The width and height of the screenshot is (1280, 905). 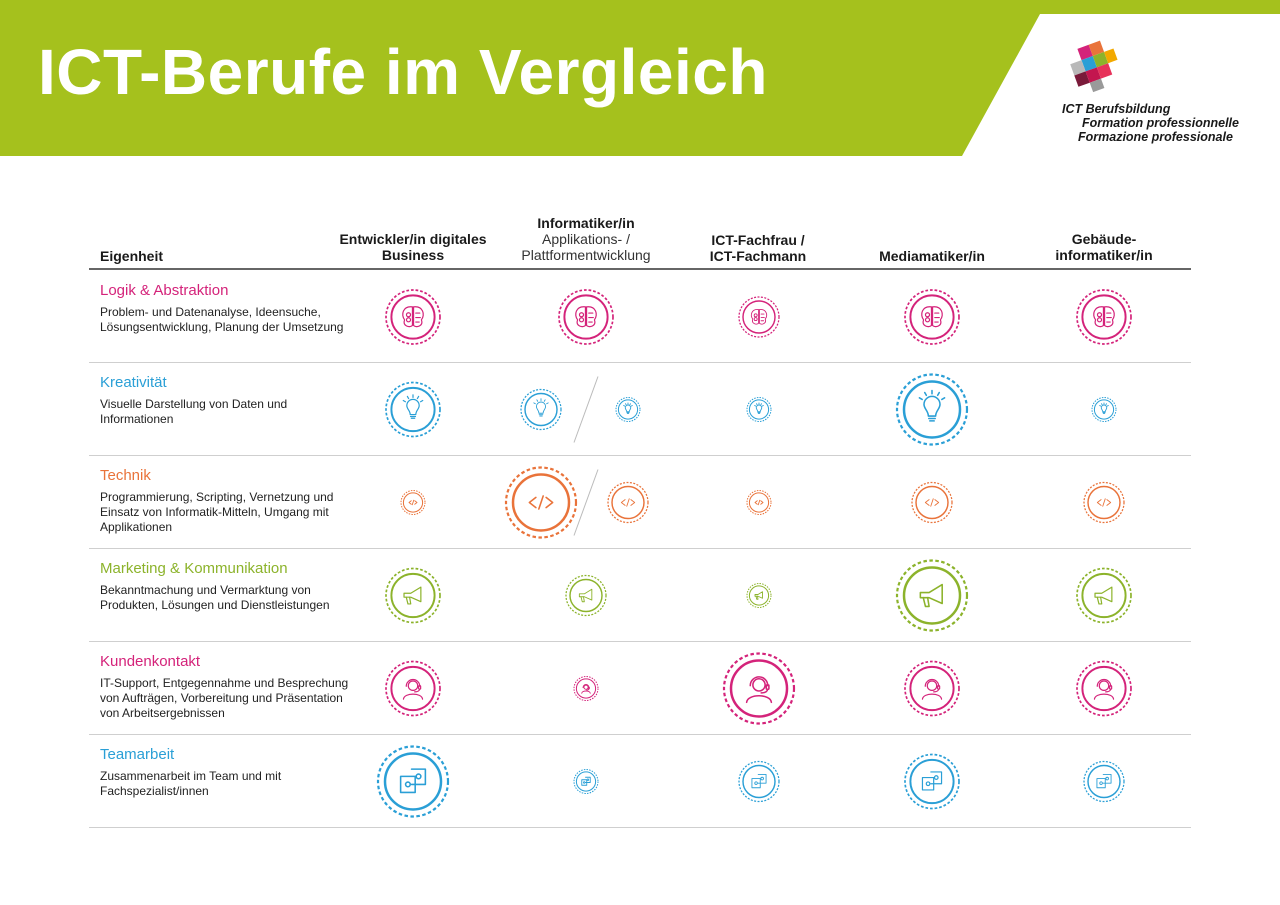 What do you see at coordinates (541, 502) in the screenshot?
I see `code-icon-rating-applikation` at bounding box center [541, 502].